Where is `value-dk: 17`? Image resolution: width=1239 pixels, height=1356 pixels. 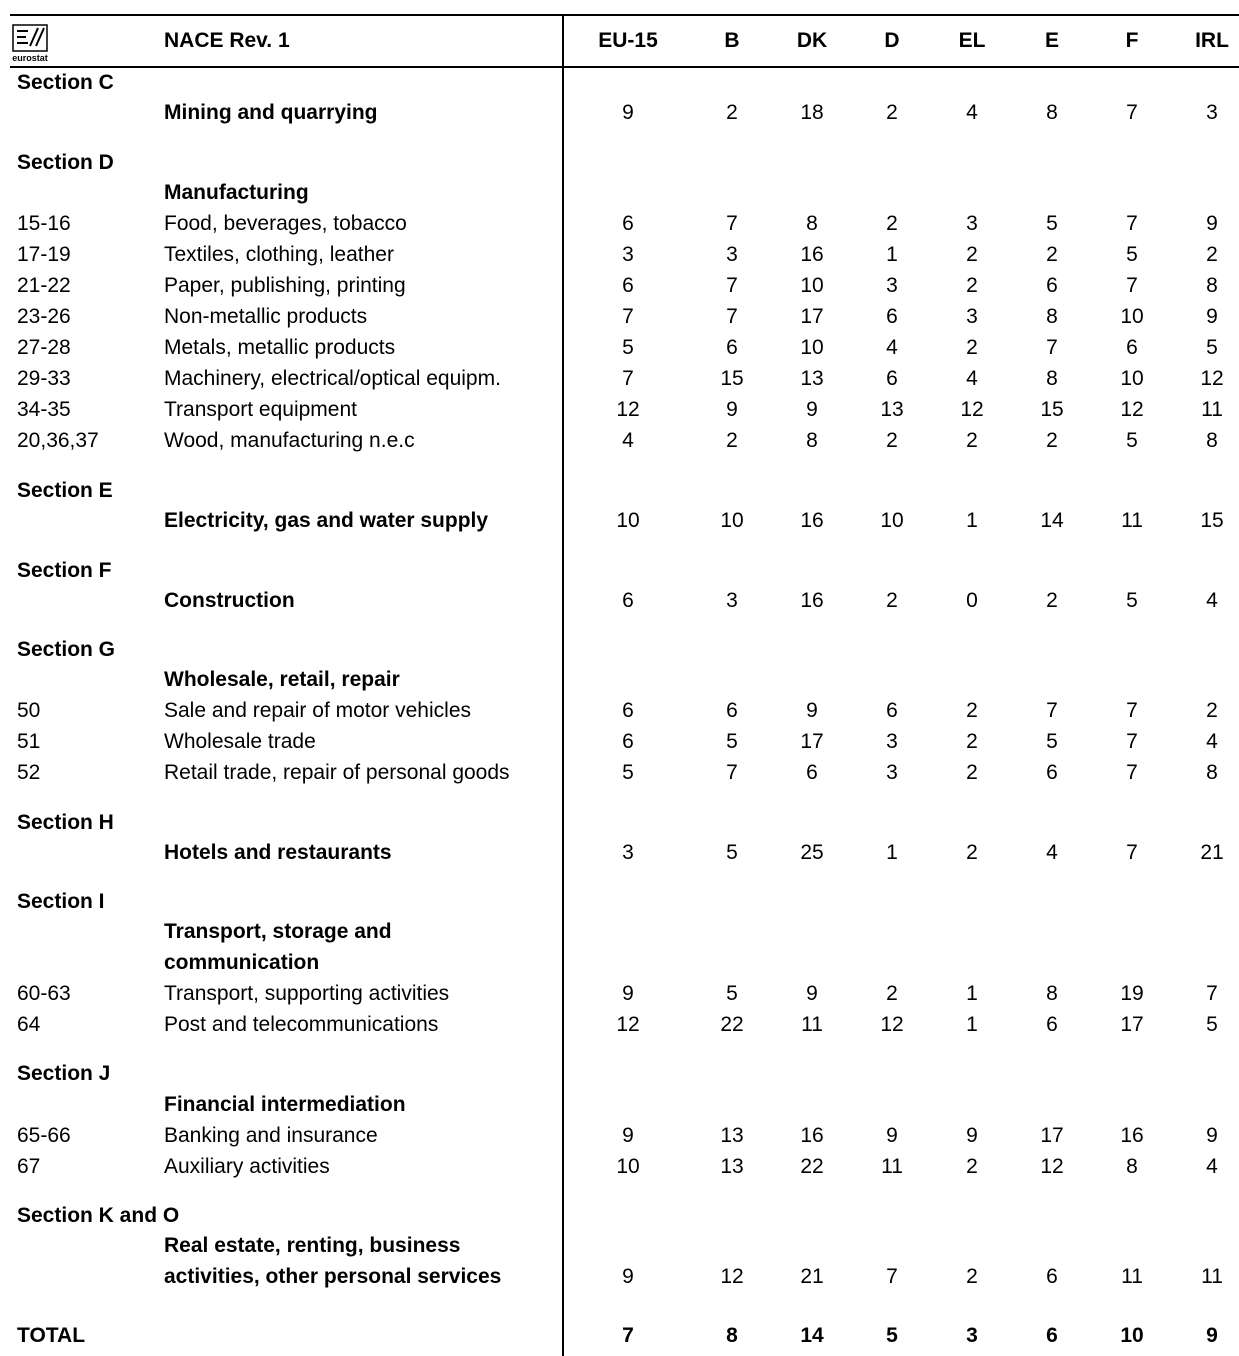 value-dk: 17 is located at coordinates (812, 316).